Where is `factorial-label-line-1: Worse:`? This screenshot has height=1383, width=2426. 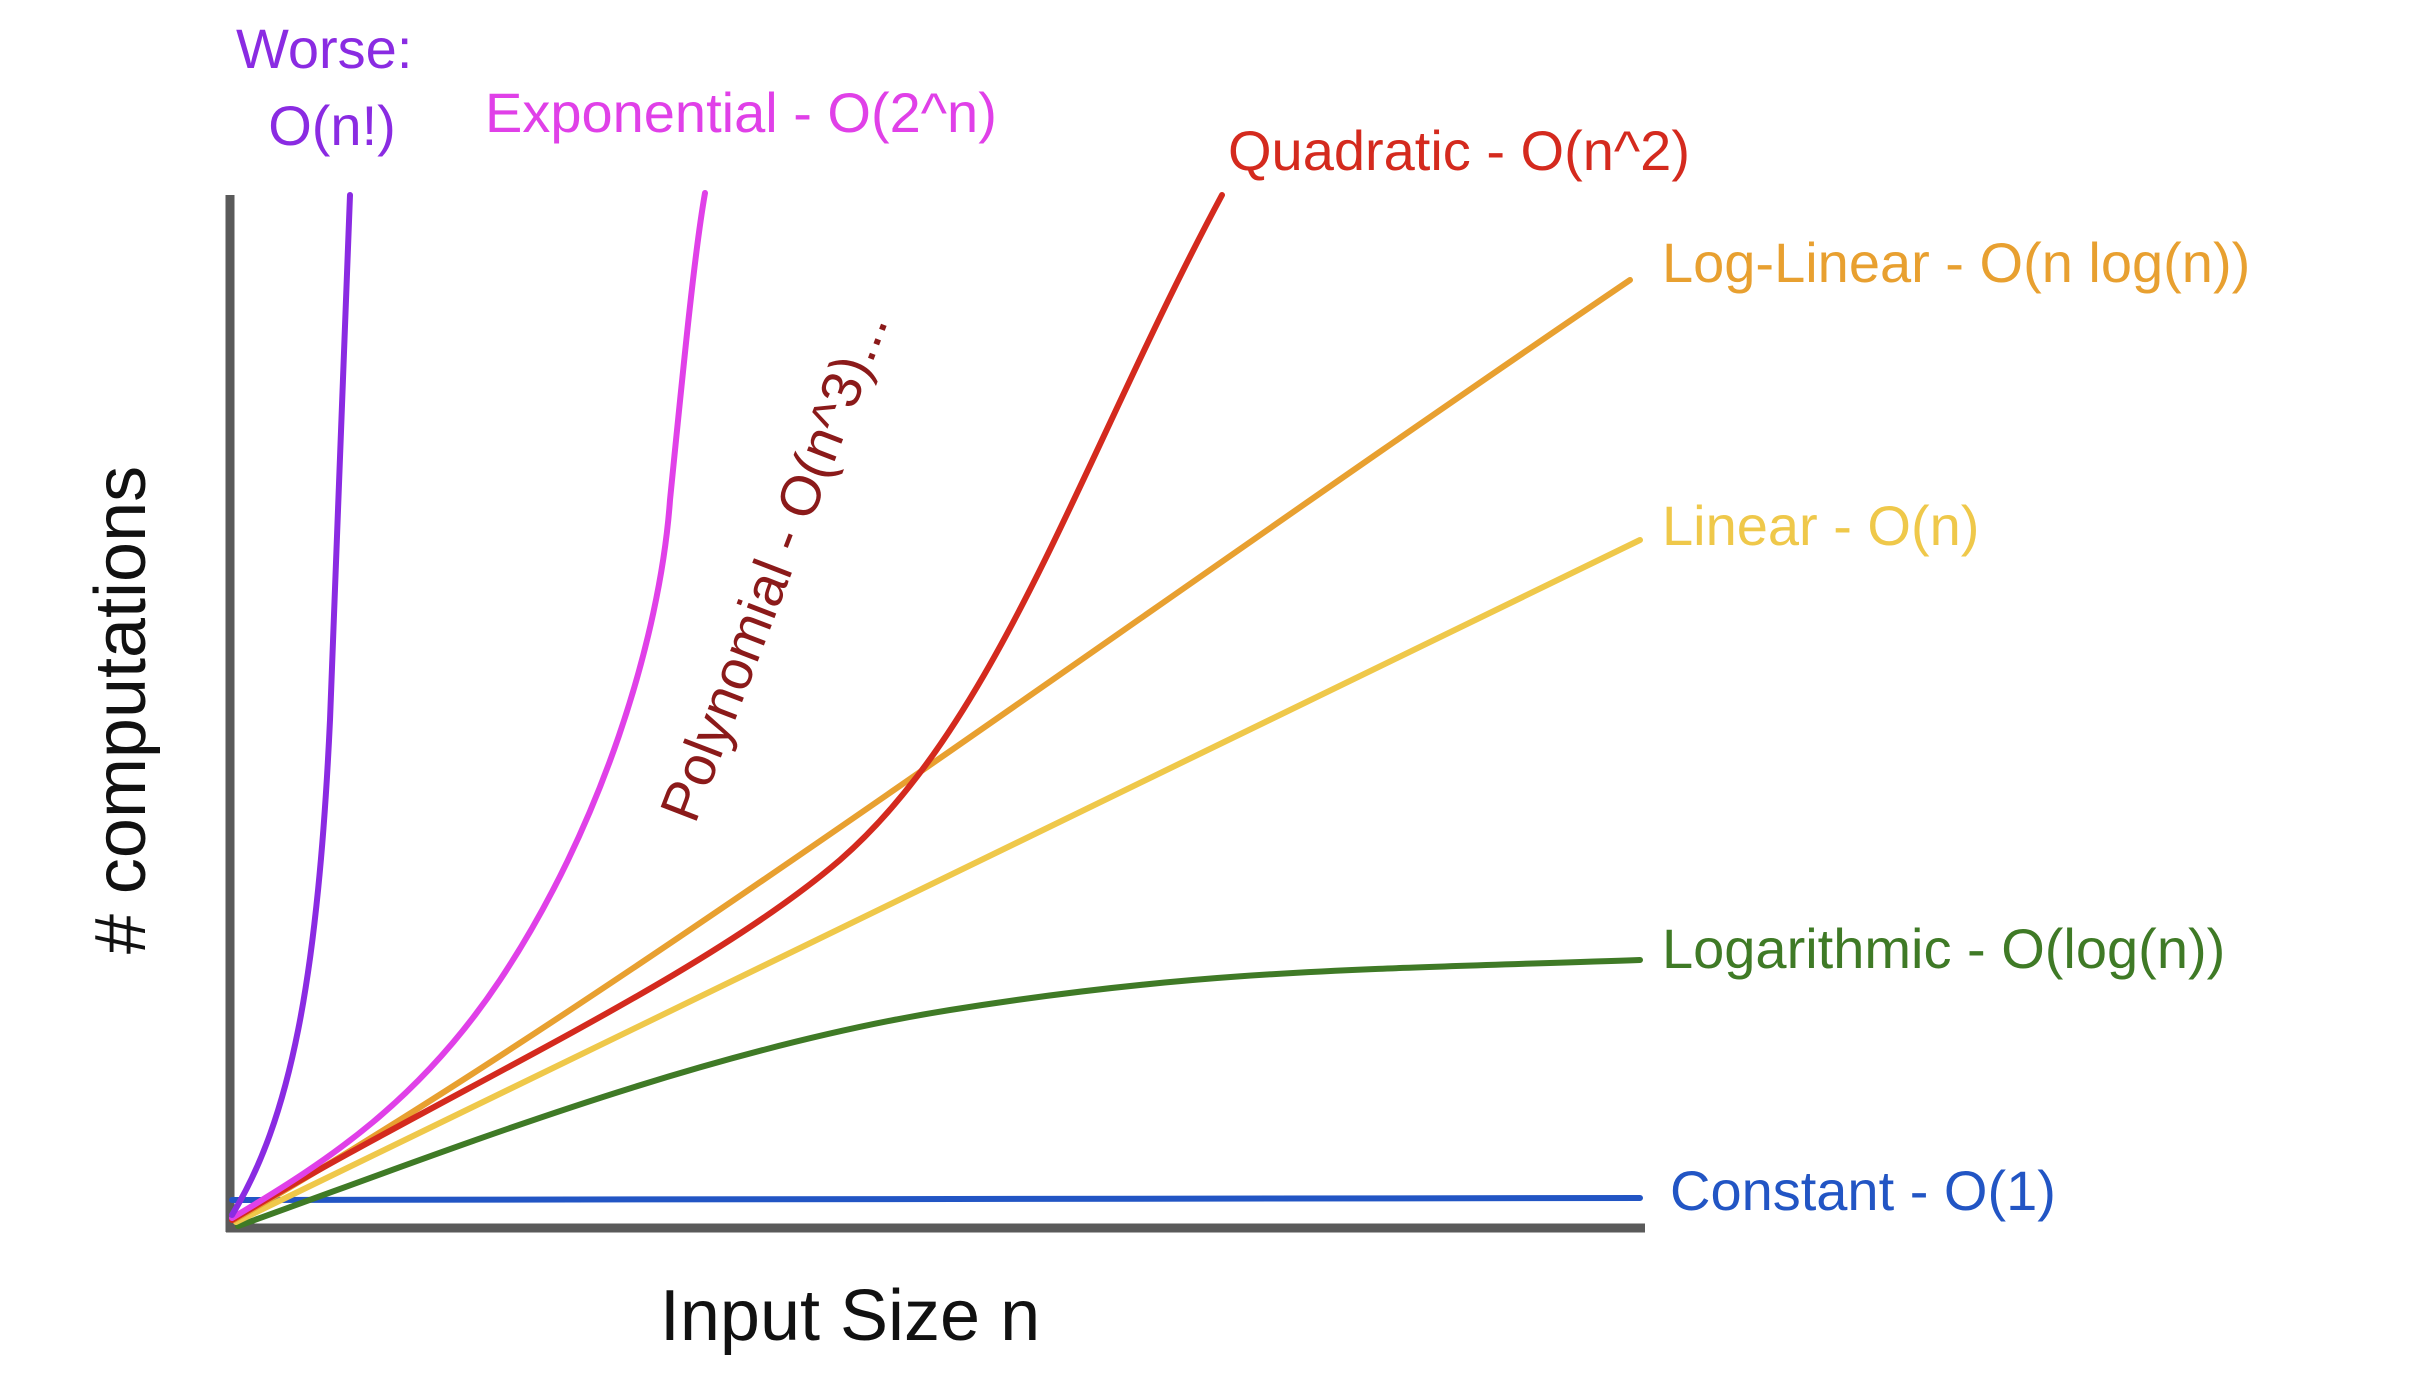 factorial-label-line-1: Worse: is located at coordinates (324, 48).